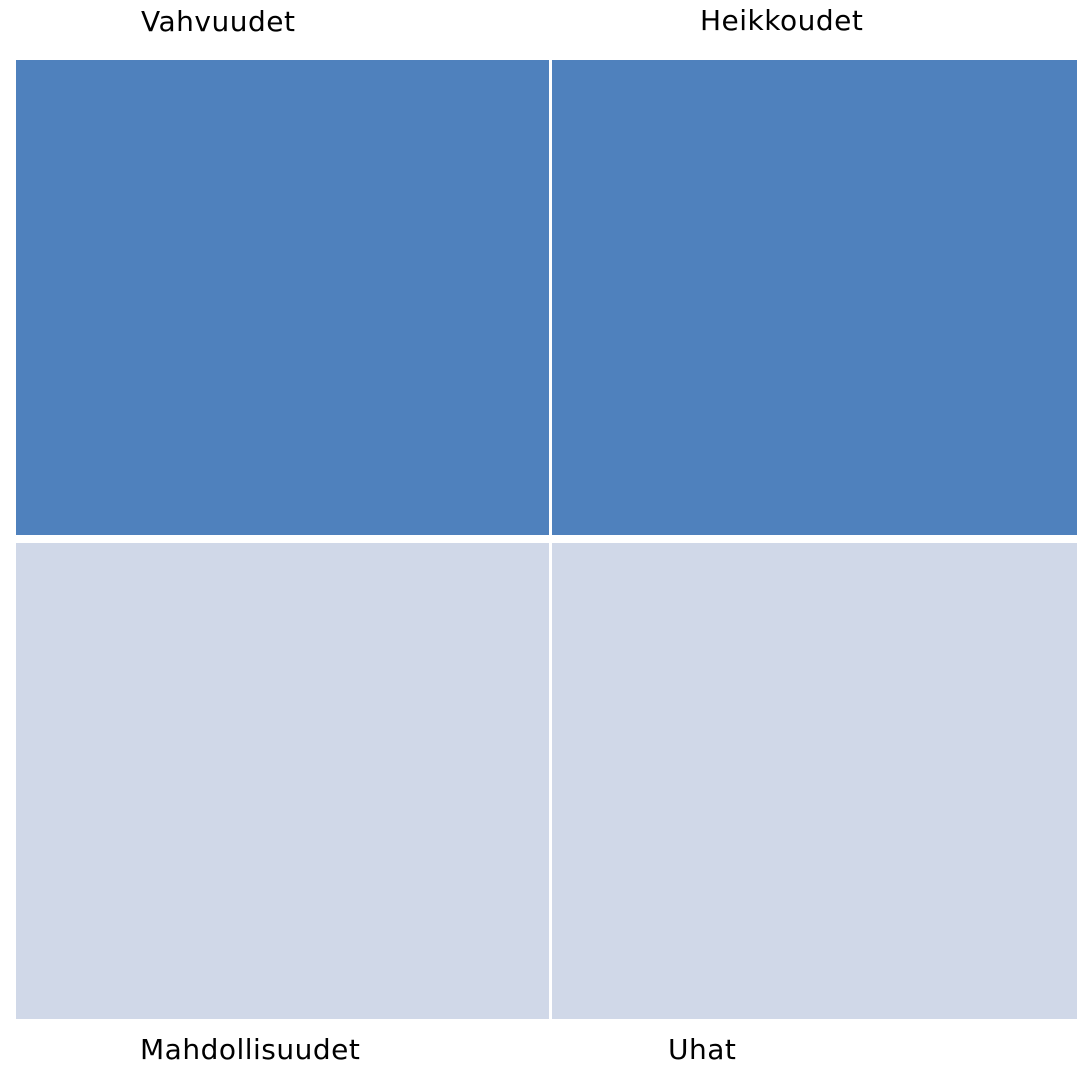  I want to click on threats-label: Uhat, so click(702, 1049).